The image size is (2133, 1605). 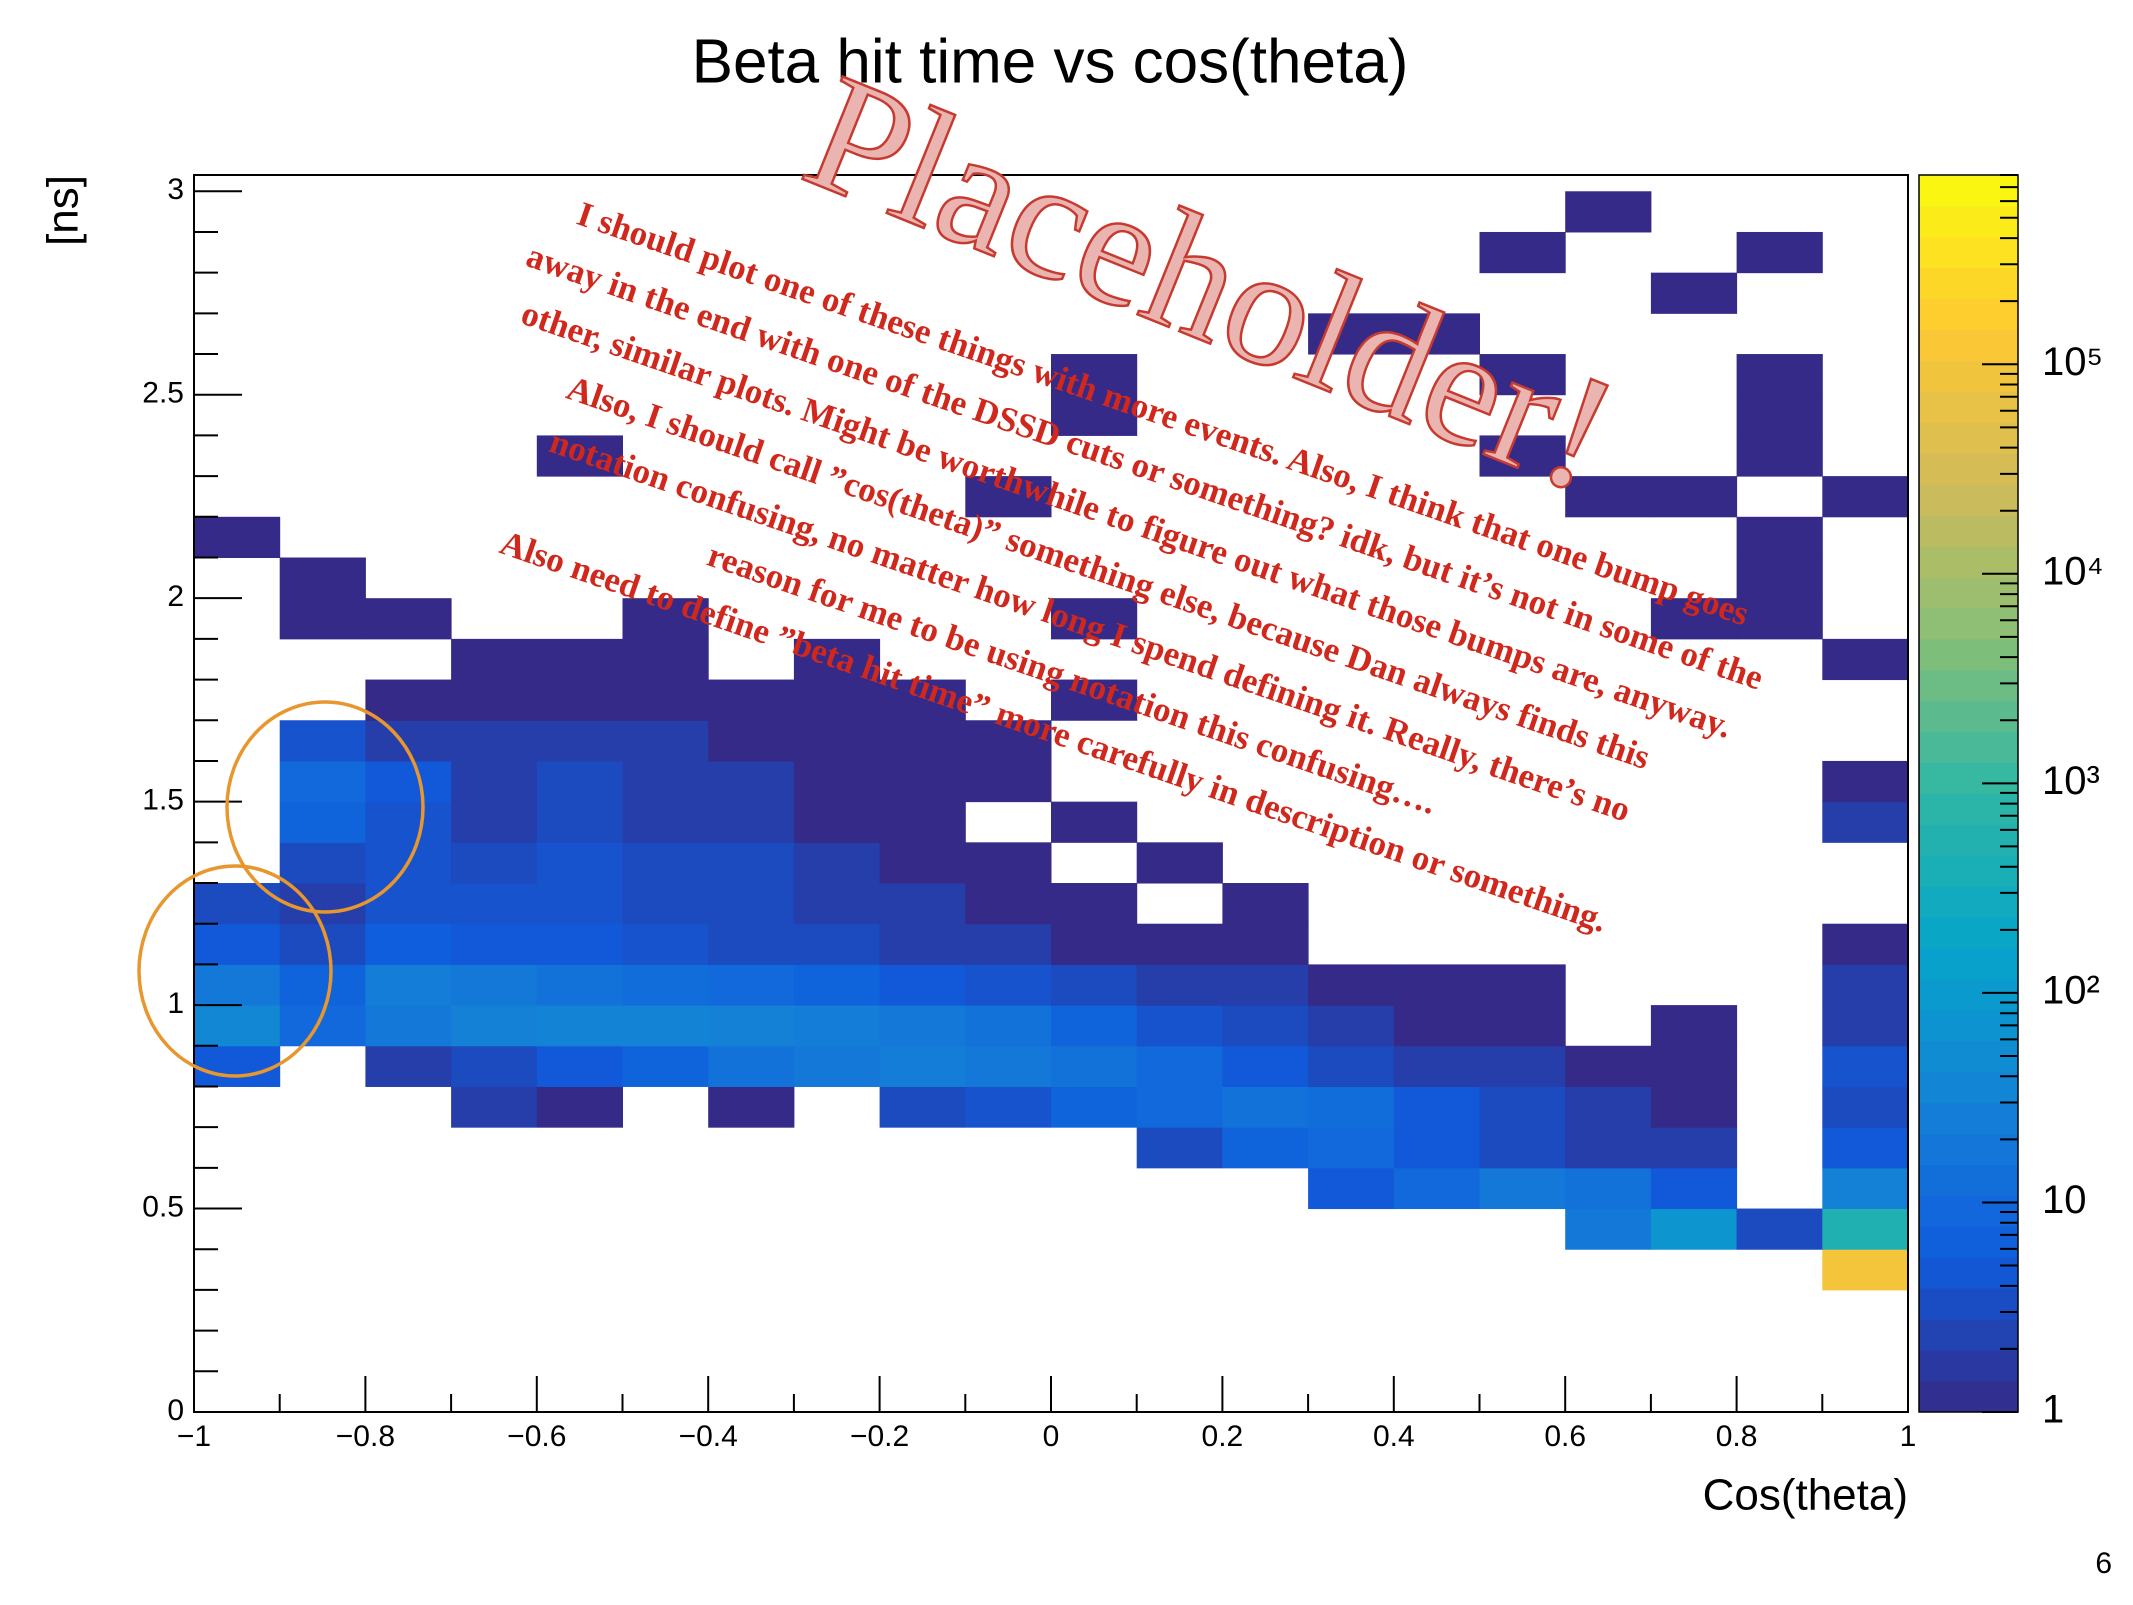 I want to click on y-tick-label: 1.5, so click(x=163, y=800).